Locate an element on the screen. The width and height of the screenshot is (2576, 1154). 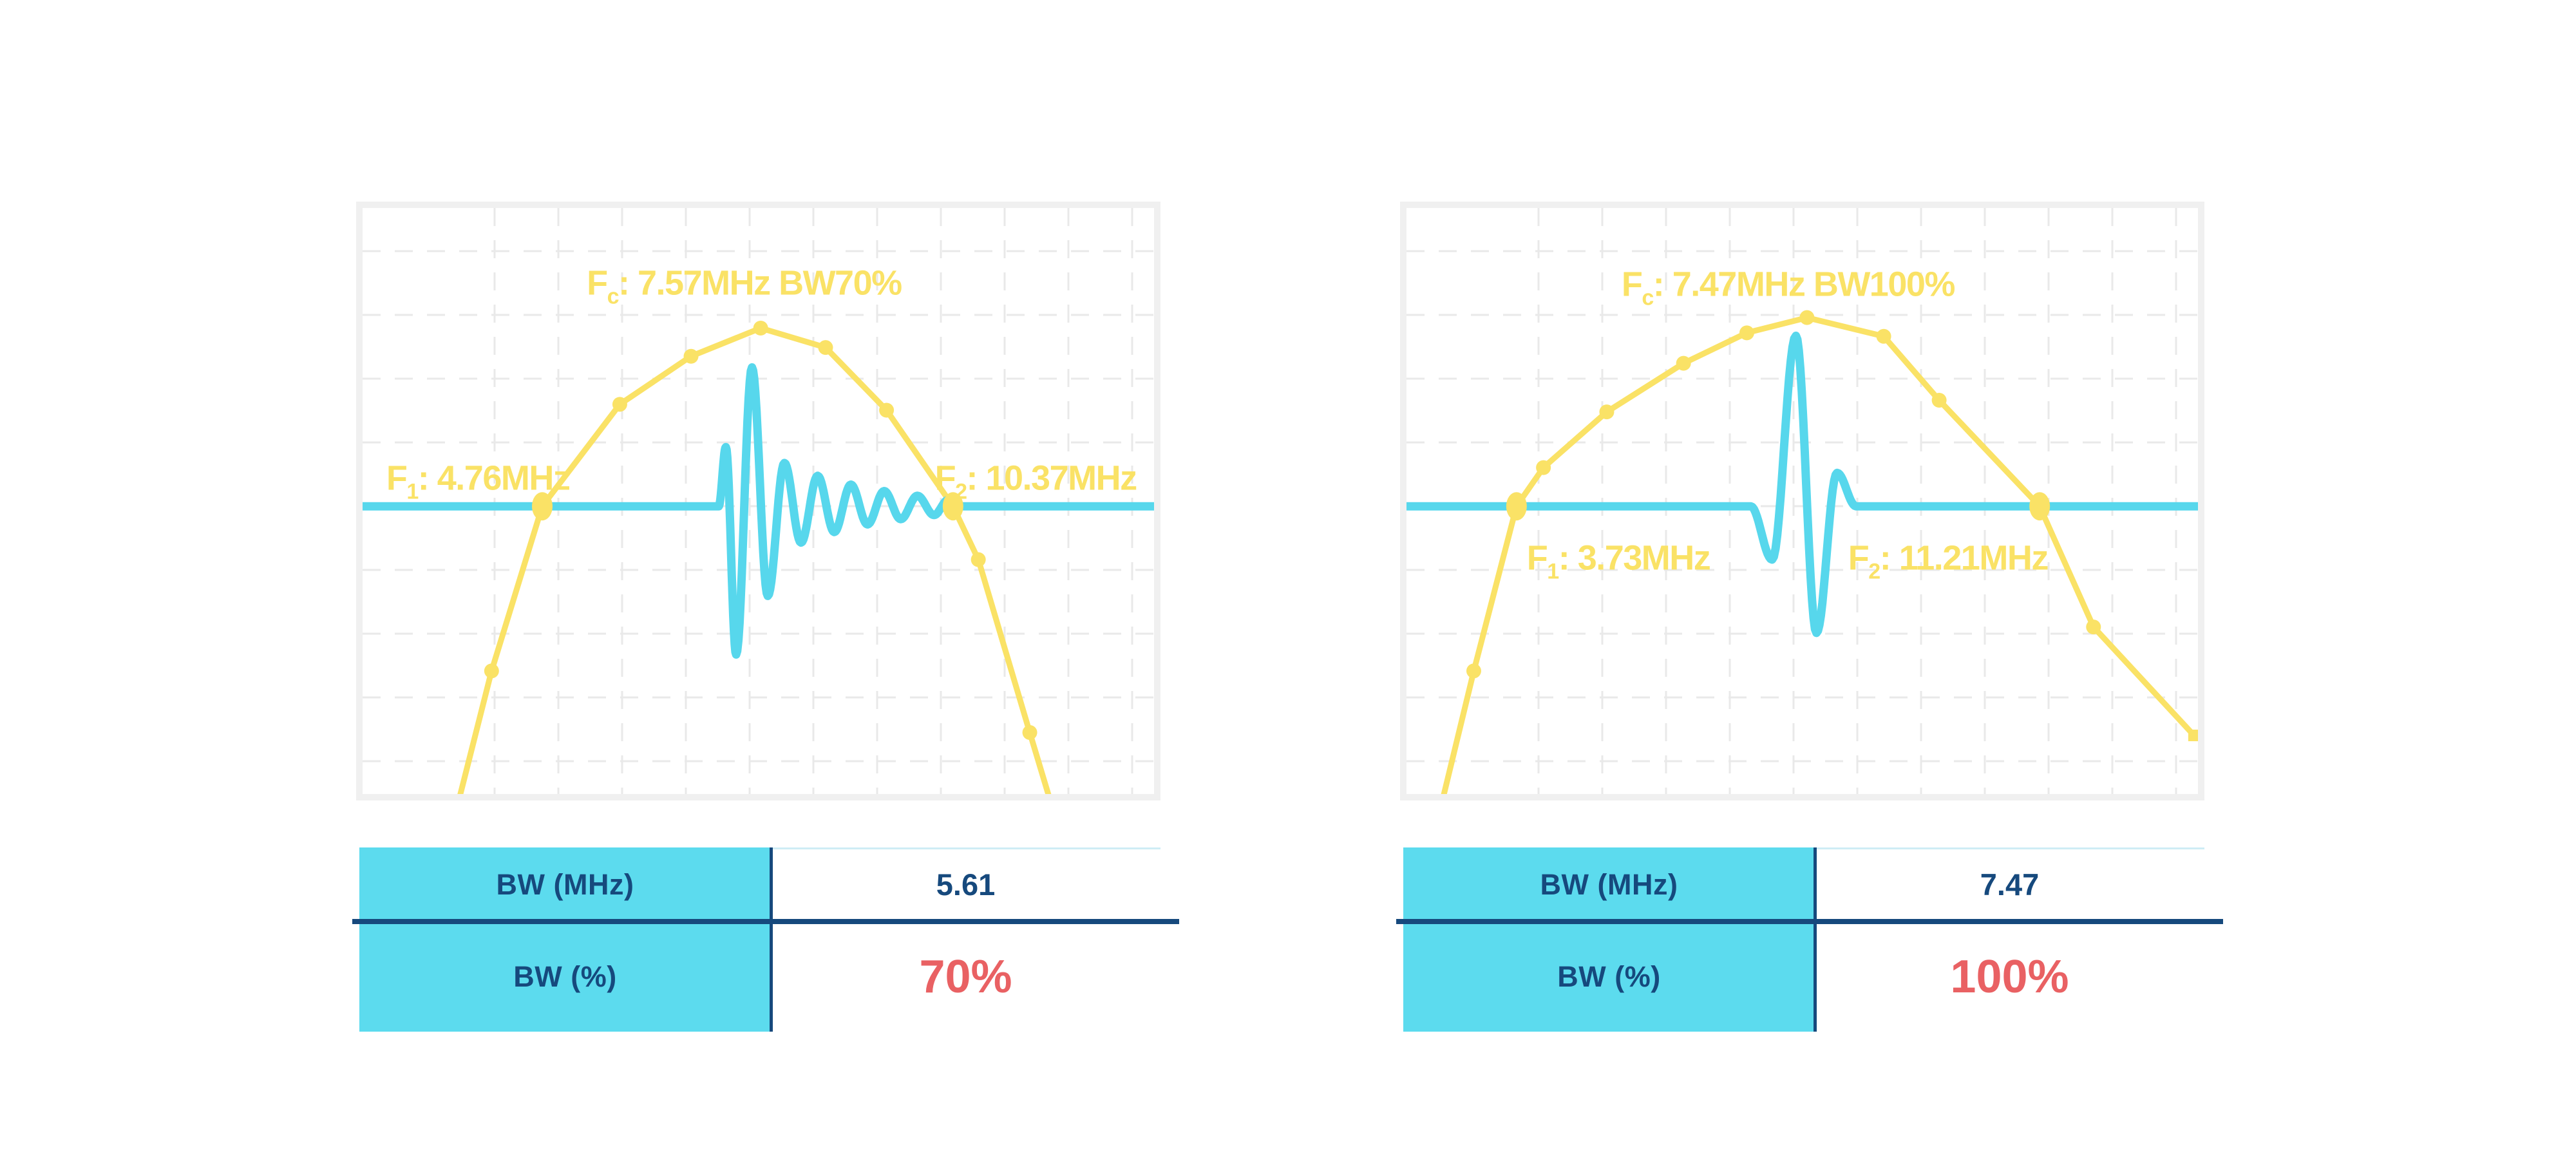
f2-annotation: F2: 10.37MHz is located at coordinates (1036, 482).